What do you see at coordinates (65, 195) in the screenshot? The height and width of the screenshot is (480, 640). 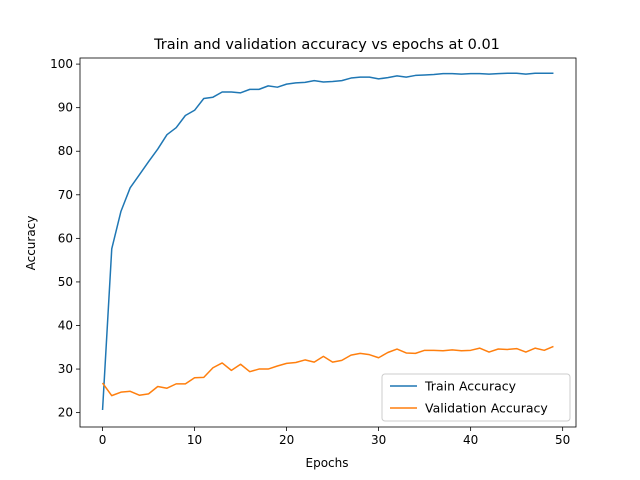 I see `y-tick-label: 70` at bounding box center [65, 195].